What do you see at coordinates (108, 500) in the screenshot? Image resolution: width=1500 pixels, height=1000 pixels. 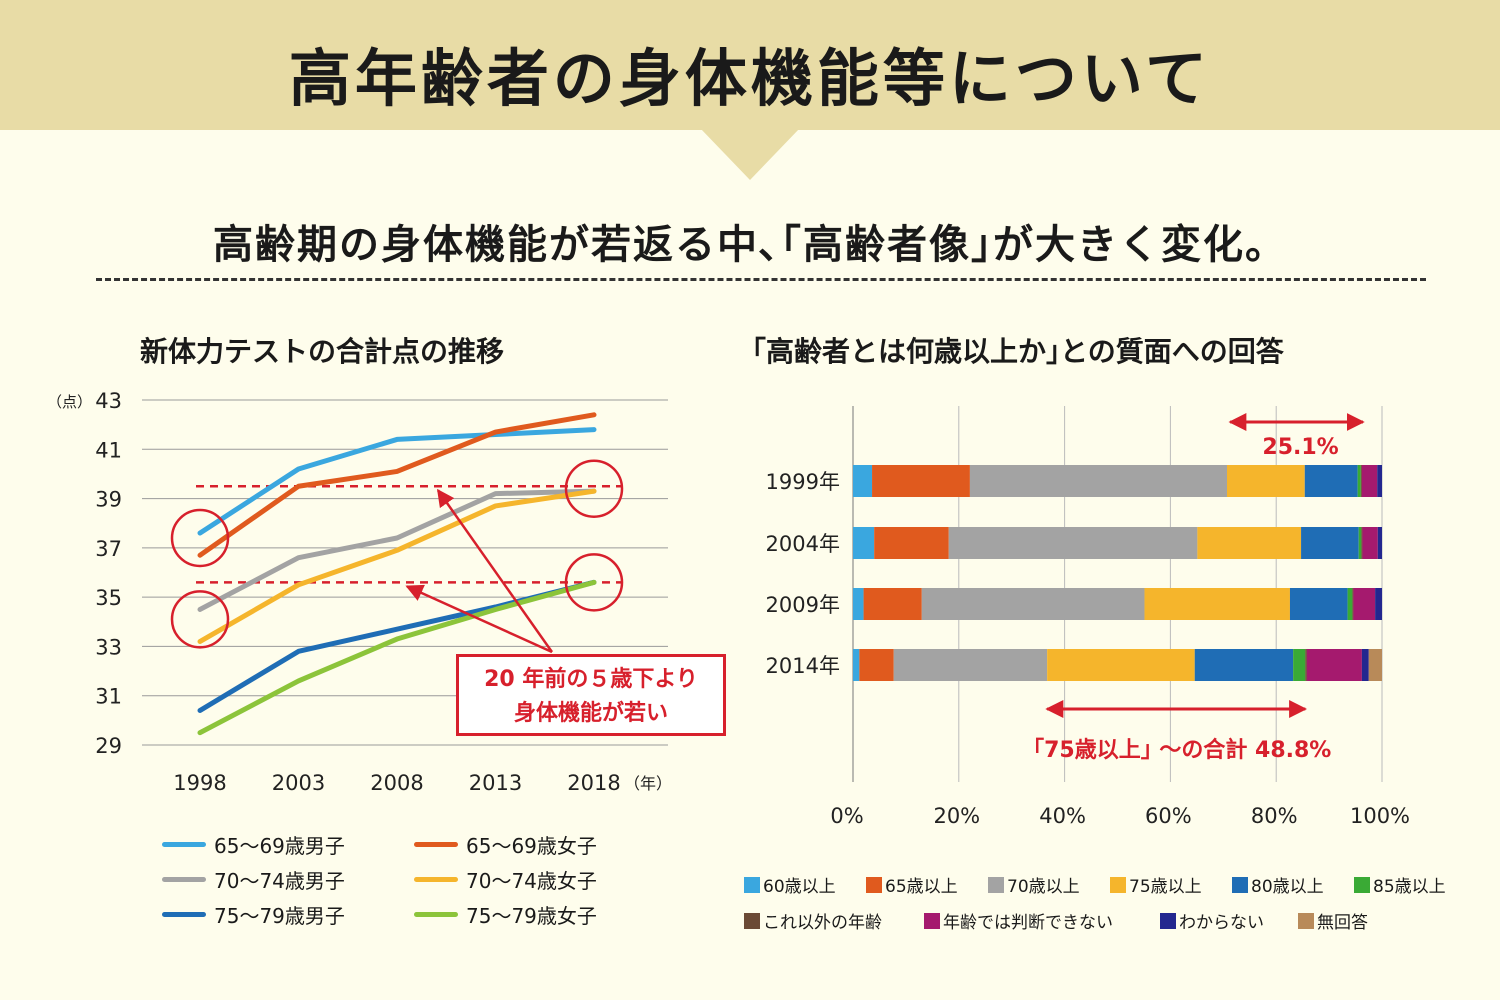 I see `y-tick-label: 39` at bounding box center [108, 500].